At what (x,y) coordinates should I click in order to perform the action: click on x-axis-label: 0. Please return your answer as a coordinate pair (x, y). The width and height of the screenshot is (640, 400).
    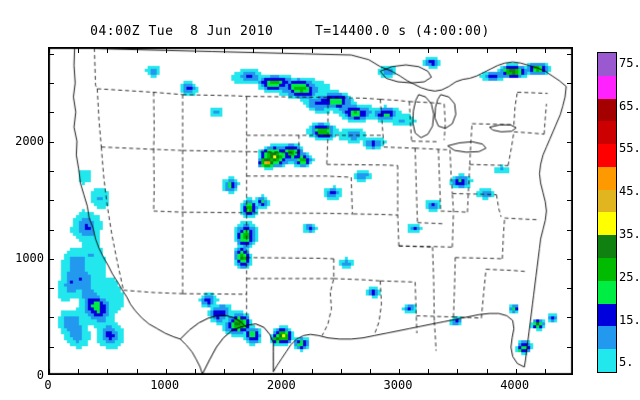
    Looking at the image, I should click on (48, 385).